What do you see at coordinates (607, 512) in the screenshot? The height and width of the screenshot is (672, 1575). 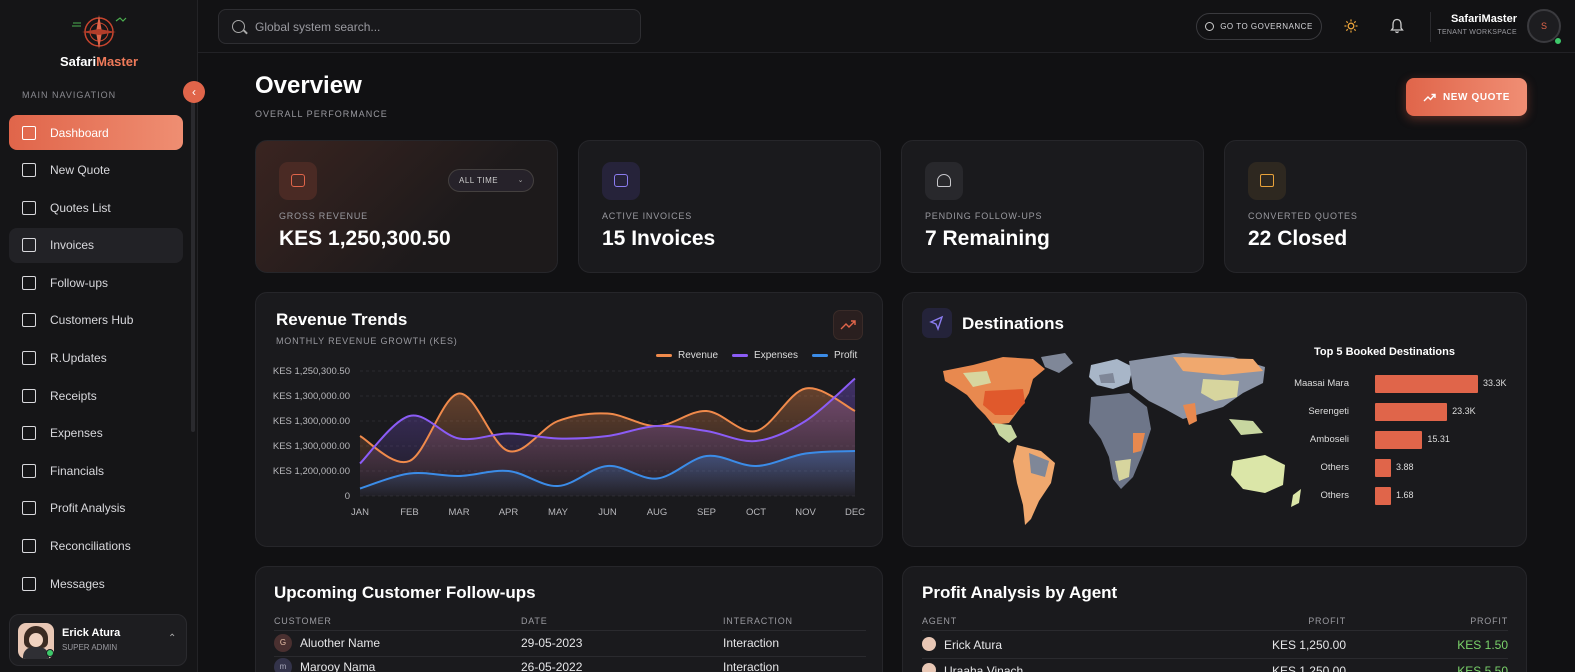 I see `x-tick-label: JUN` at bounding box center [607, 512].